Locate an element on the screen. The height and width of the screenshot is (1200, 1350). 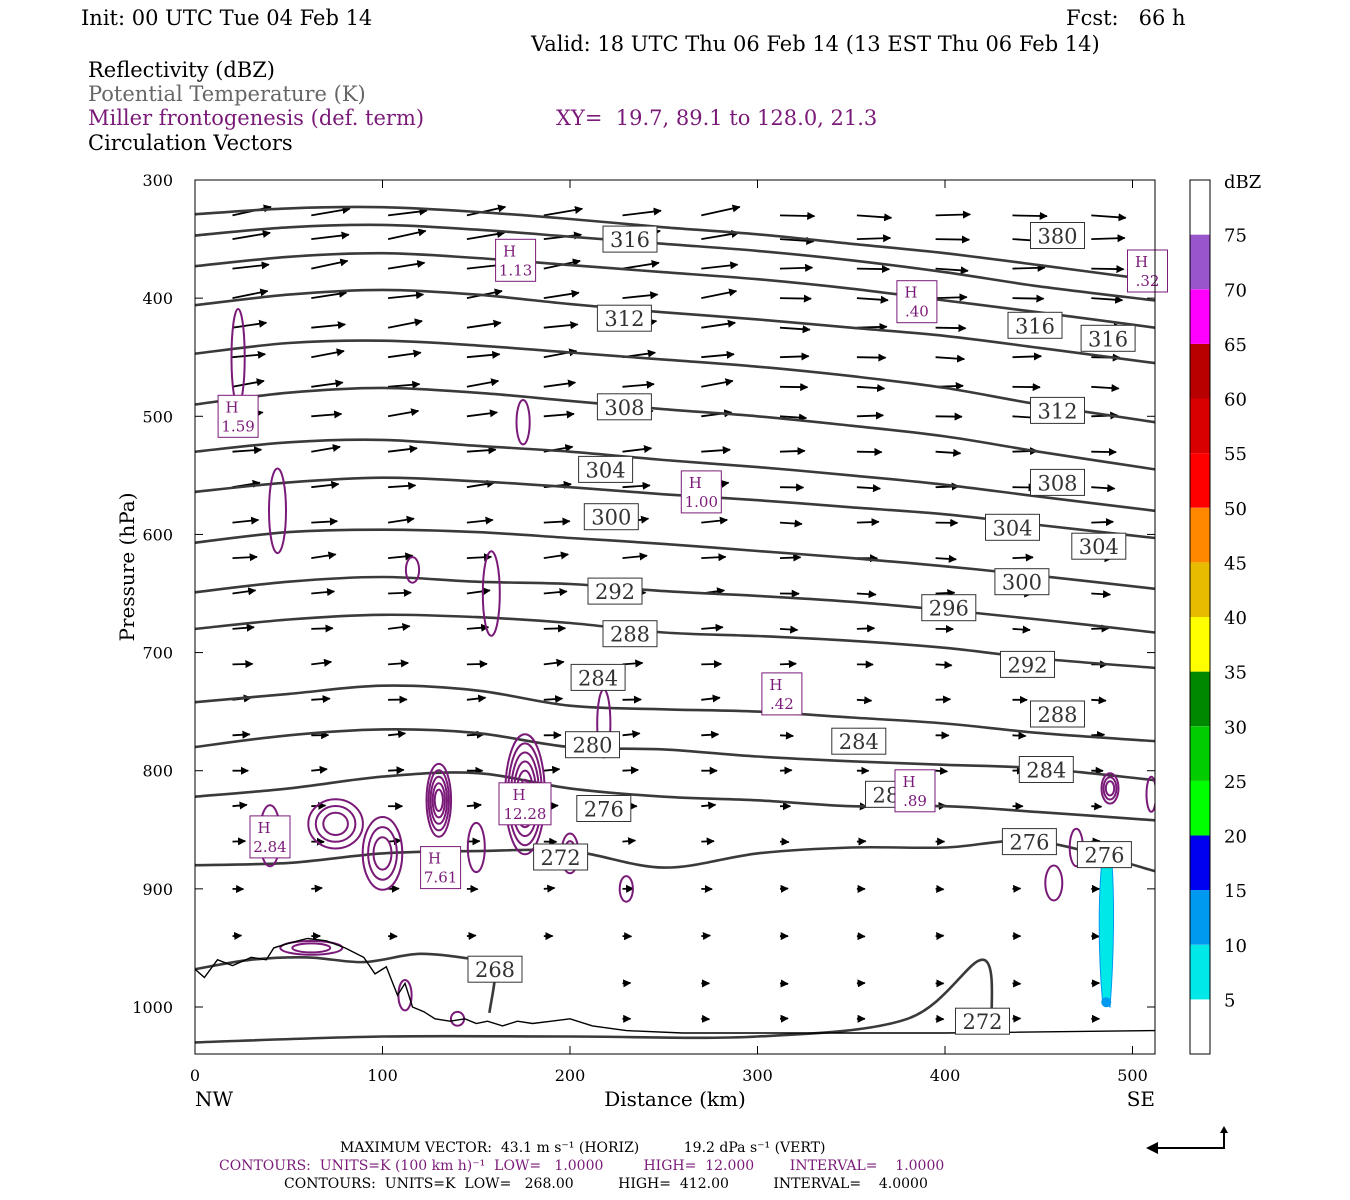
x-tick-label: 100 is located at coordinates (382, 1075).